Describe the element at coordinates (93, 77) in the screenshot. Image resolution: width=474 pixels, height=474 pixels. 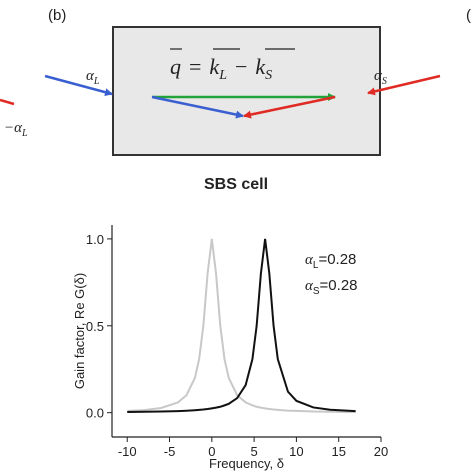
I see `alpha-label: αL` at that location.